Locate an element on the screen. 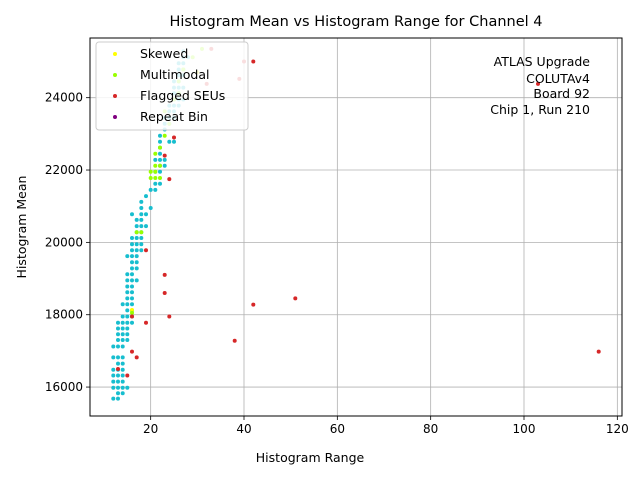 The image size is (640, 480). annotation-line-1: ATLAS Upgrade is located at coordinates (542, 61).